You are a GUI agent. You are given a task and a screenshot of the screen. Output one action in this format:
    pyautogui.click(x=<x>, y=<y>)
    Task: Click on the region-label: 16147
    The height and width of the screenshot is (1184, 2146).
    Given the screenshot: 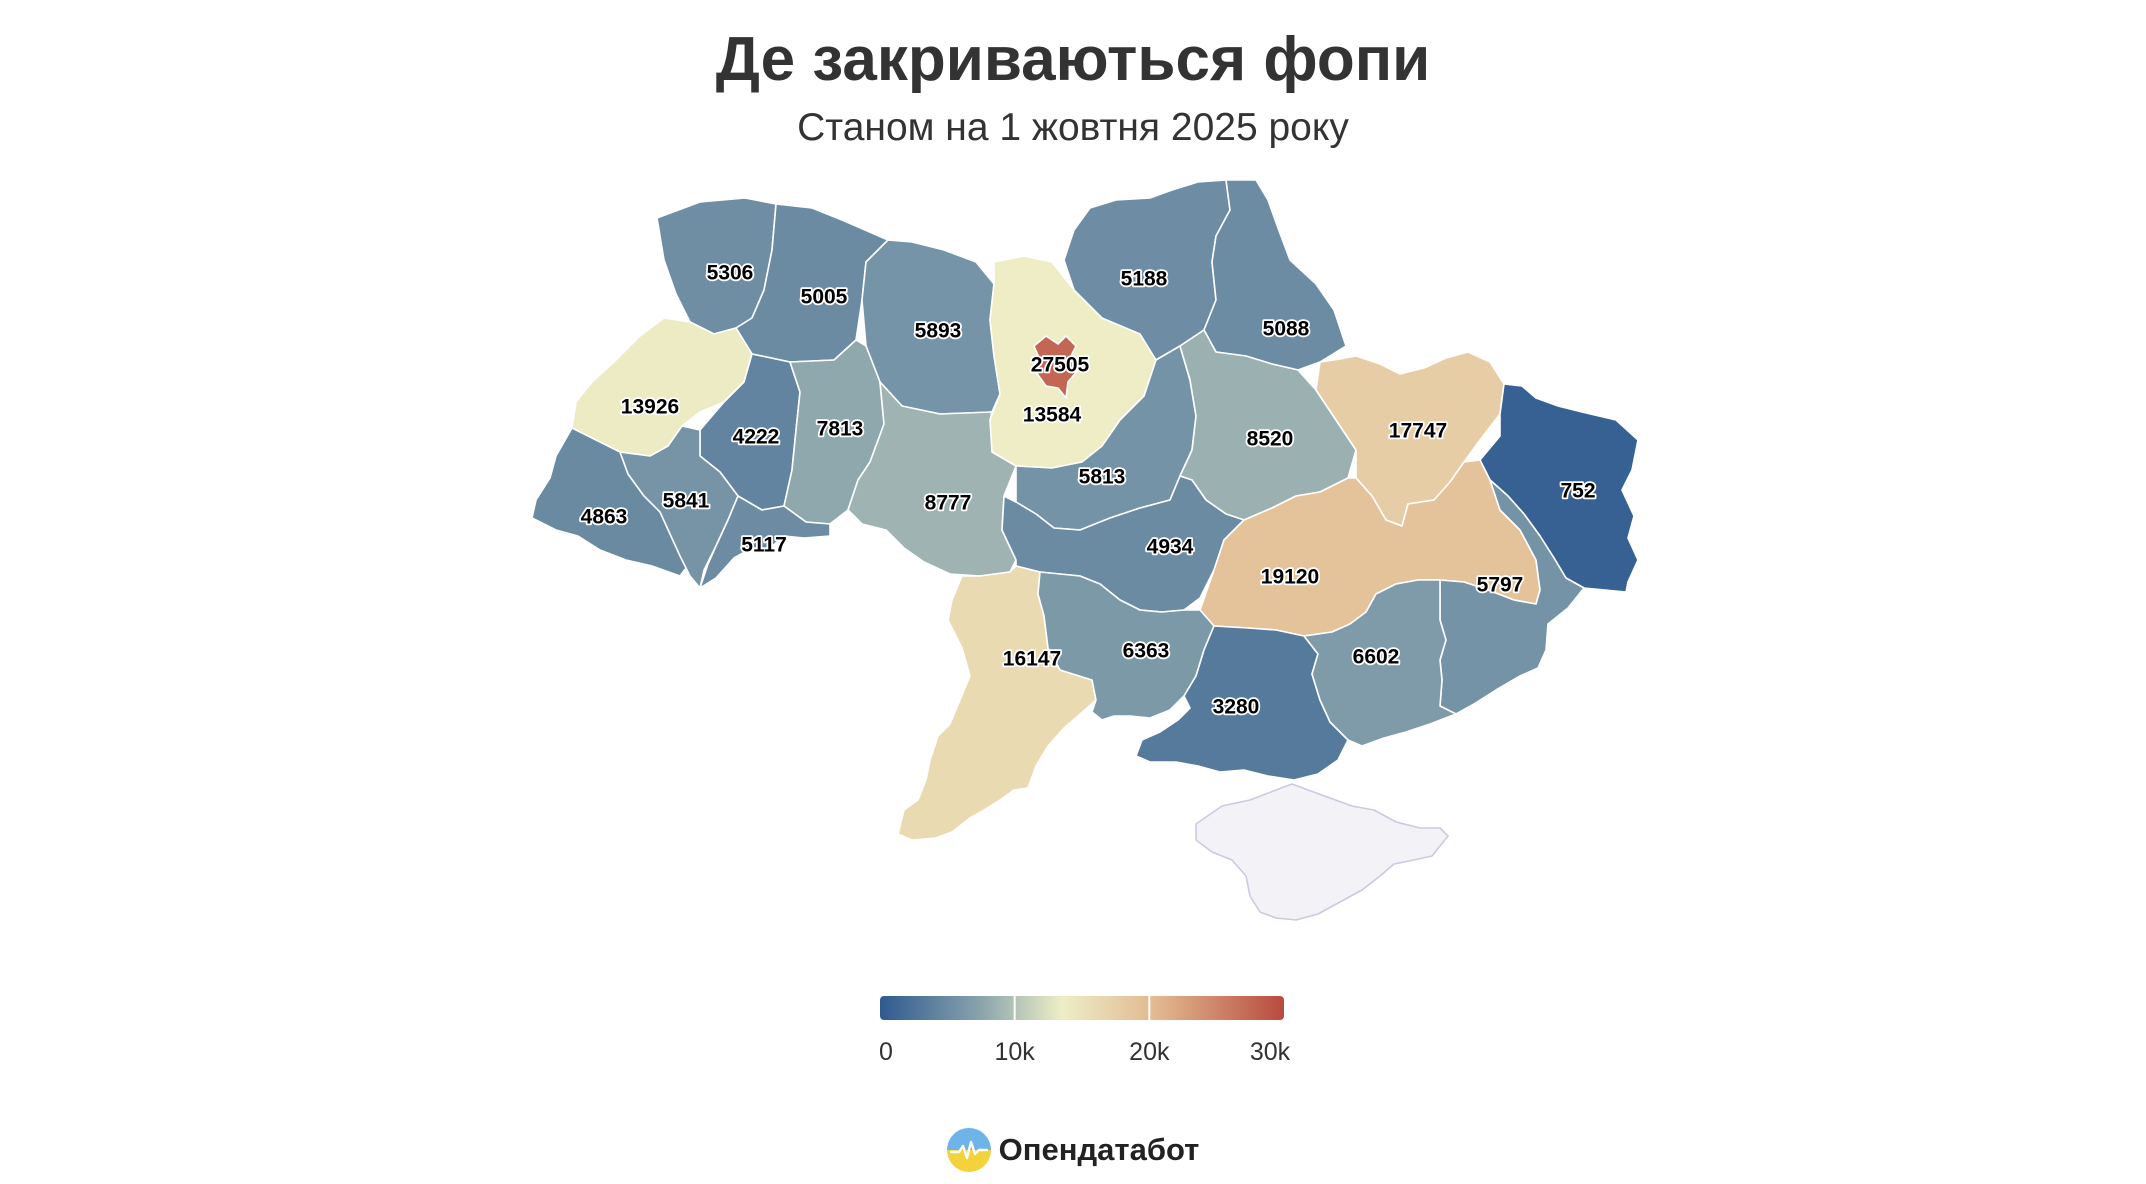 What is the action you would take?
    pyautogui.click(x=1032, y=659)
    